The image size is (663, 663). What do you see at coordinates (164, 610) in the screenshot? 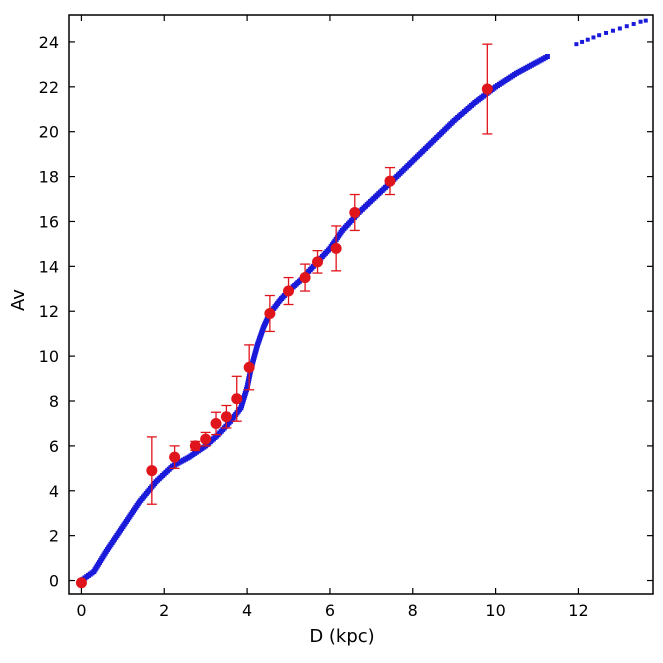
I see `x-tick-label: 2` at bounding box center [164, 610].